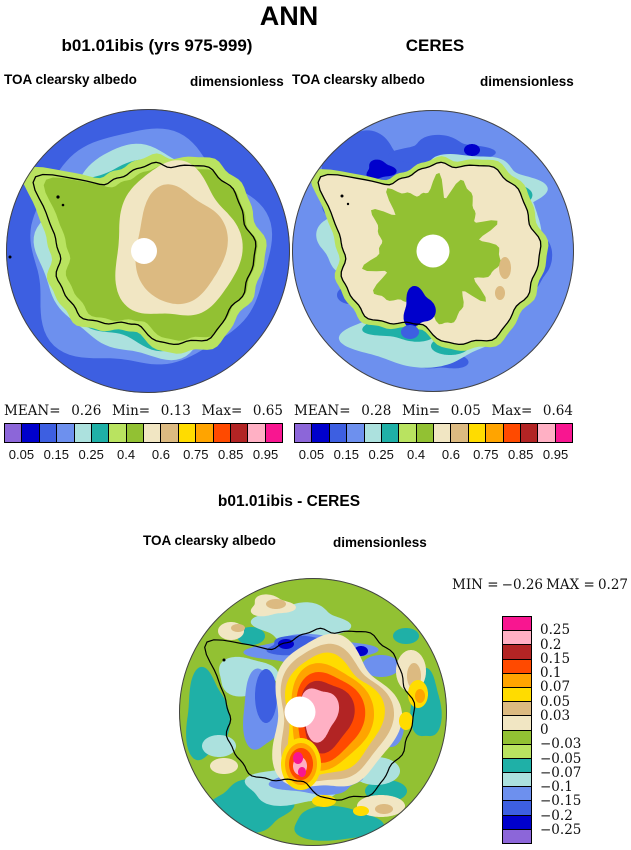 The height and width of the screenshot is (850, 631). I want to click on ceres-map, so click(433, 251).